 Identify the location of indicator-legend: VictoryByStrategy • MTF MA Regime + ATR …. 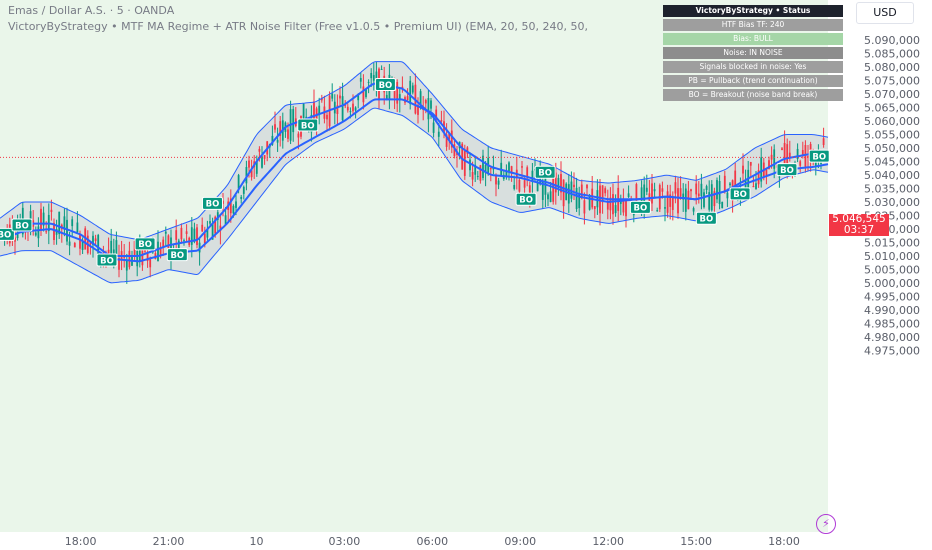
(298, 26).